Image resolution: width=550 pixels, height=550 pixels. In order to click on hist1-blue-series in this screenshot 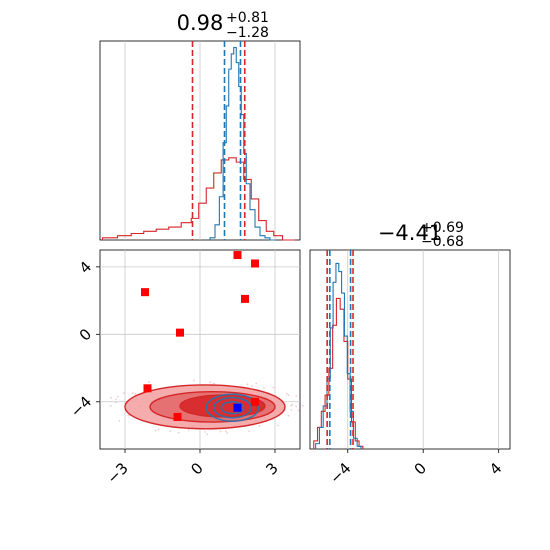, I will do `click(242, 143)`.